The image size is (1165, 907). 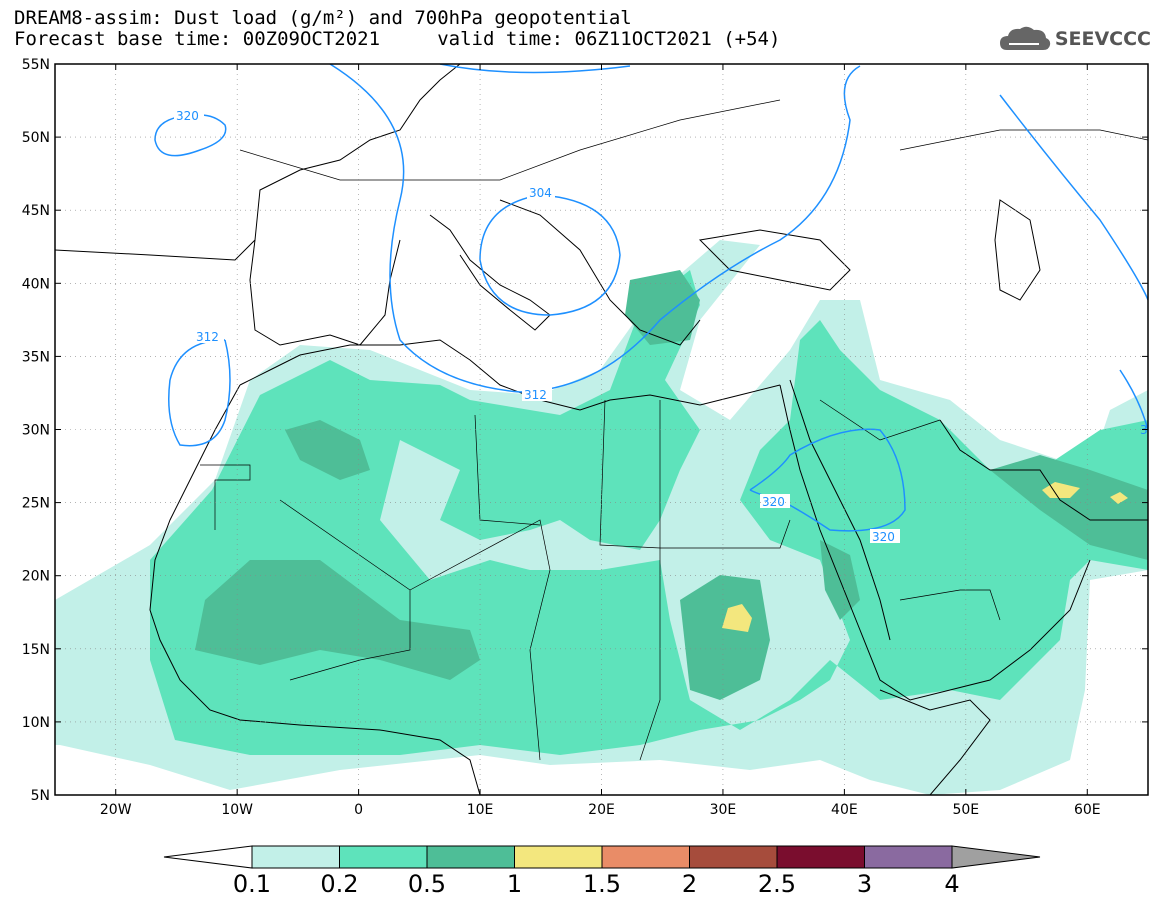 What do you see at coordinates (36, 723) in the screenshot?
I see `lat-tick-label: 10N` at bounding box center [36, 723].